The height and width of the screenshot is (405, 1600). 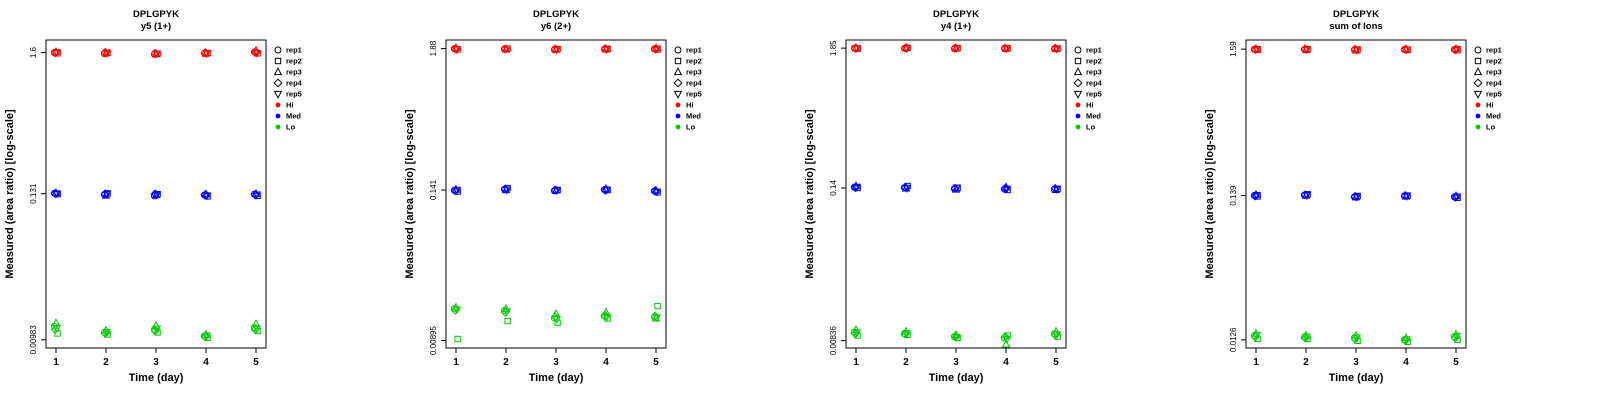 I want to click on plot-box, so click(x=556, y=194).